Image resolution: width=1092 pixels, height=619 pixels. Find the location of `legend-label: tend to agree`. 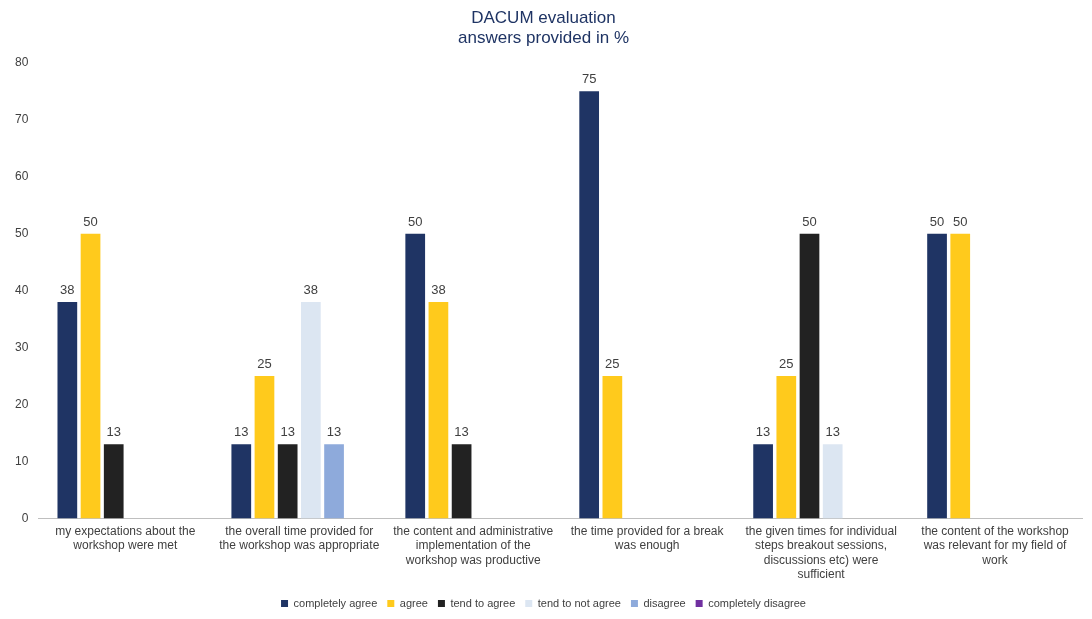

legend-label: tend to agree is located at coordinates (483, 602).